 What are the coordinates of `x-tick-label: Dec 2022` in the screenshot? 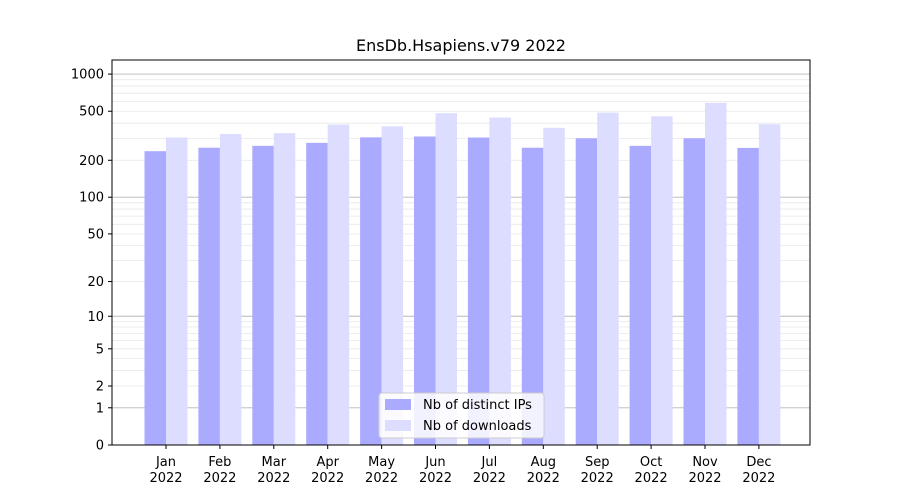 It's located at (758, 470).